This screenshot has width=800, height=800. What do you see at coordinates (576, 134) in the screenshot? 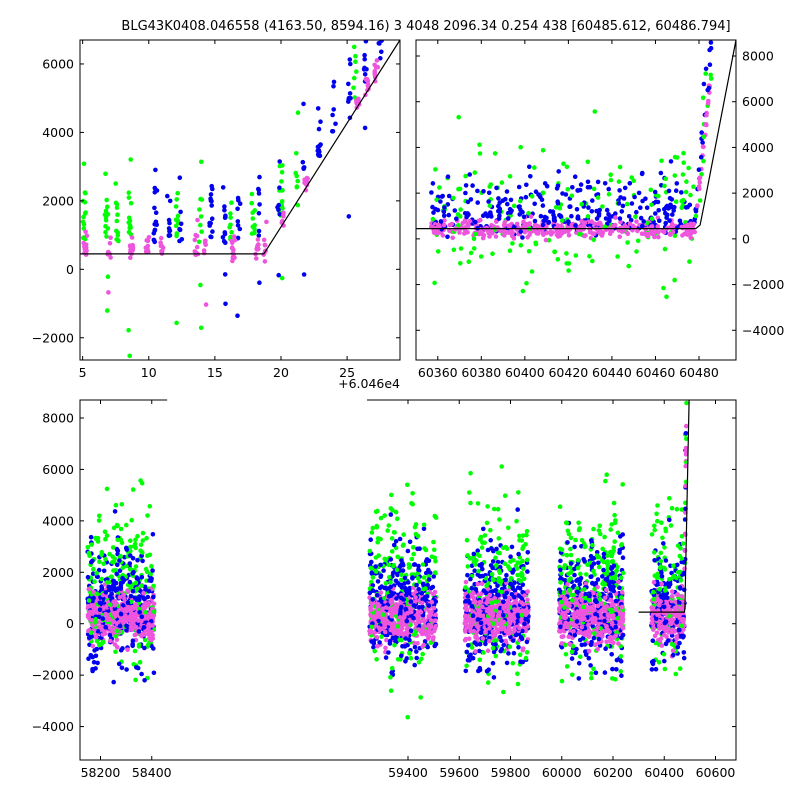
I see `model-curve` at bounding box center [576, 134].